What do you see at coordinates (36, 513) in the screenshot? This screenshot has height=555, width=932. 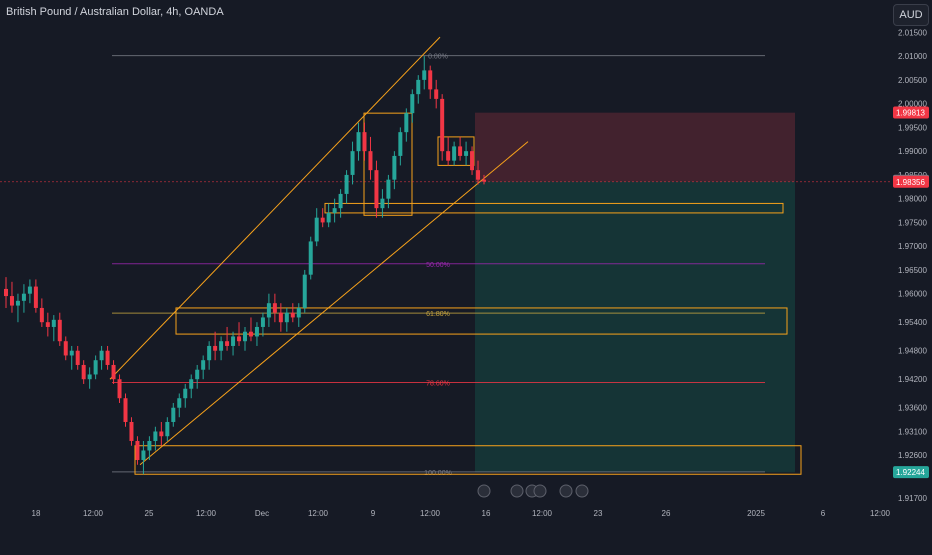 I see `x-tick-label: 18` at bounding box center [36, 513].